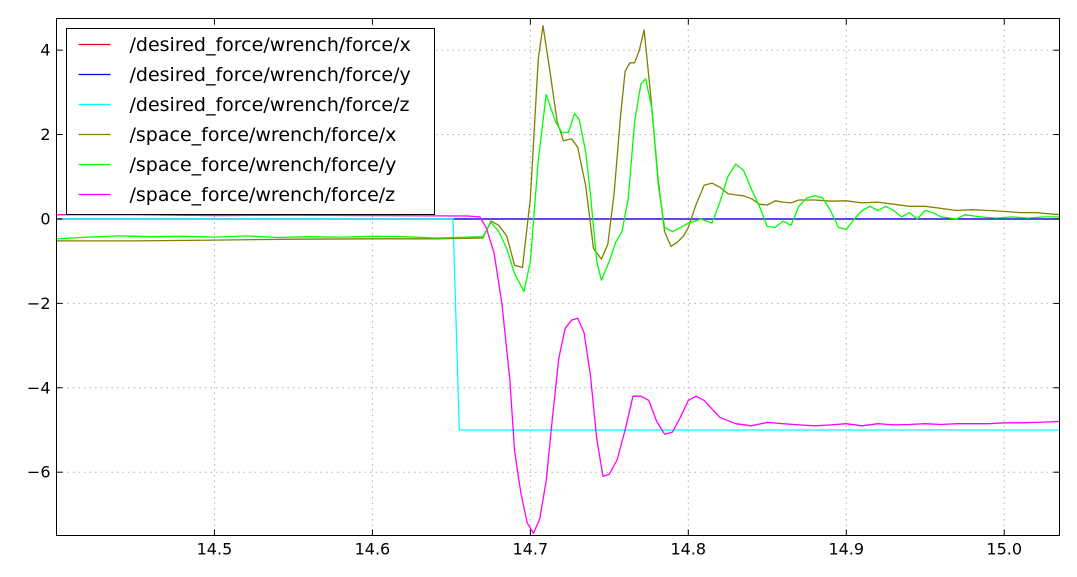 This screenshot has height=577, width=1077. I want to click on x-tick-label: 14.8, so click(688, 549).